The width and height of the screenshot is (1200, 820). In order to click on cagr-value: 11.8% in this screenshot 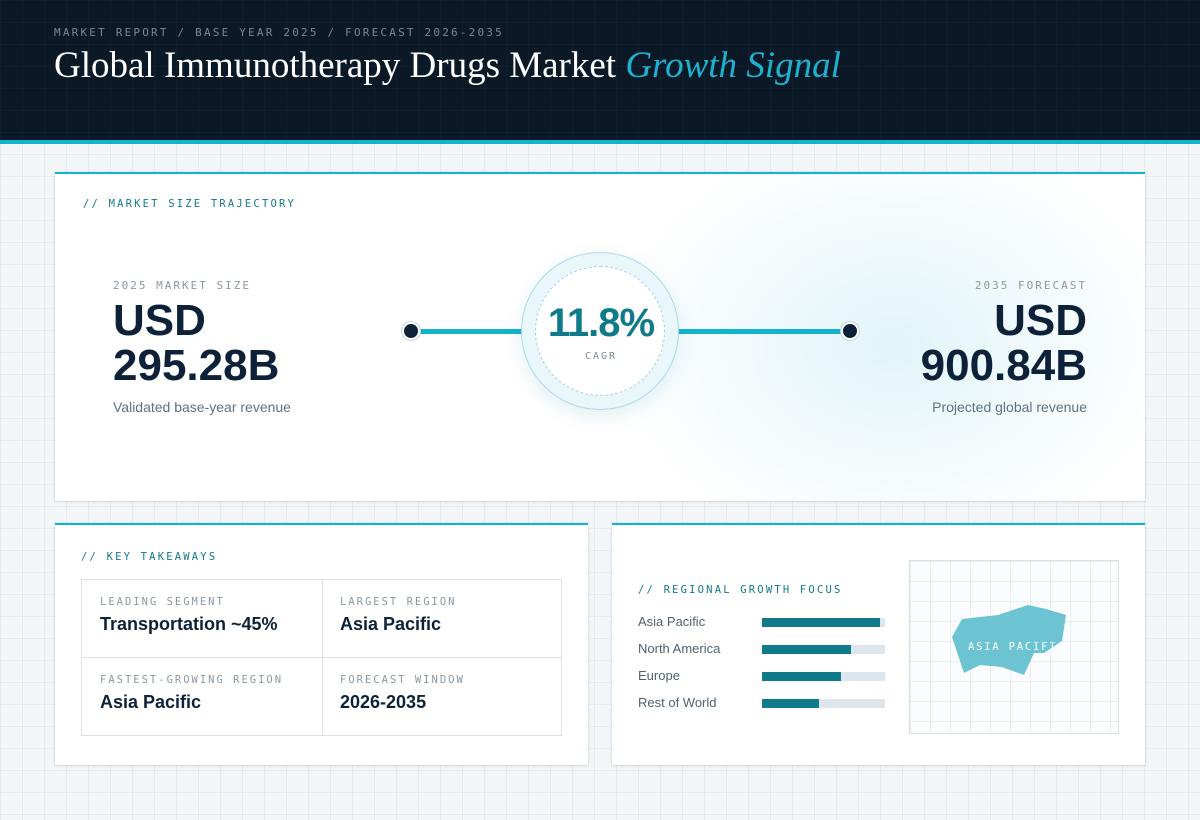, I will do `click(601, 323)`.